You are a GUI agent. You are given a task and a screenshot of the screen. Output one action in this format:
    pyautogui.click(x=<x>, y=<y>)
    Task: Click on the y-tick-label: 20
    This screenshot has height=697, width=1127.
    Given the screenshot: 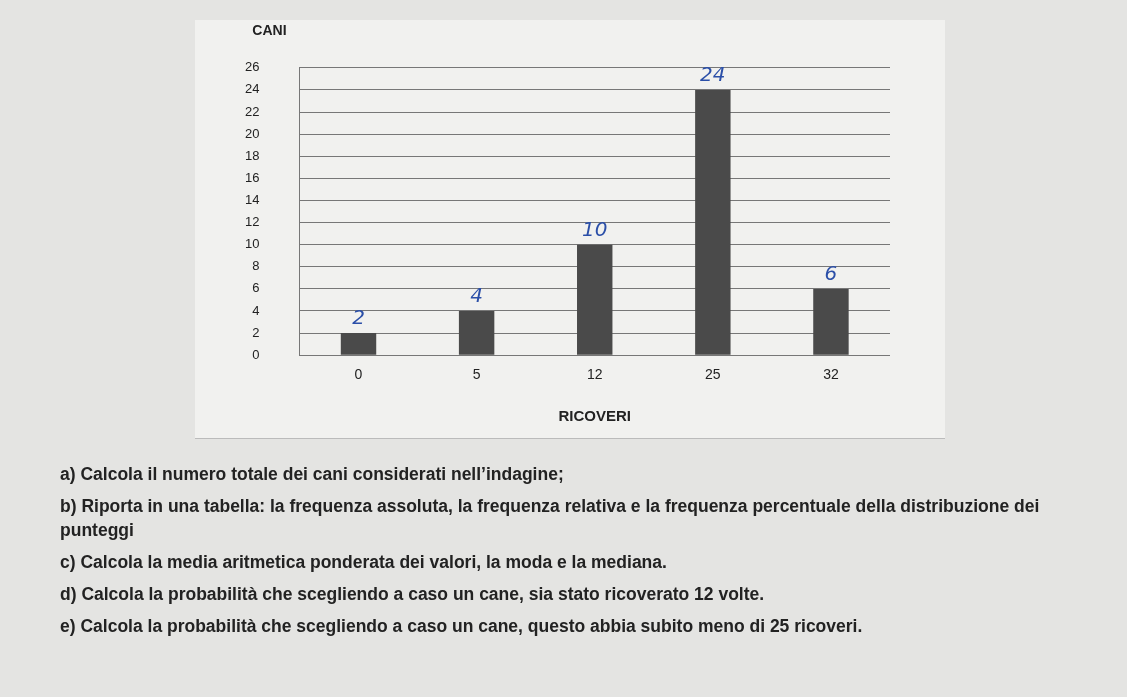 What is the action you would take?
    pyautogui.click(x=252, y=133)
    